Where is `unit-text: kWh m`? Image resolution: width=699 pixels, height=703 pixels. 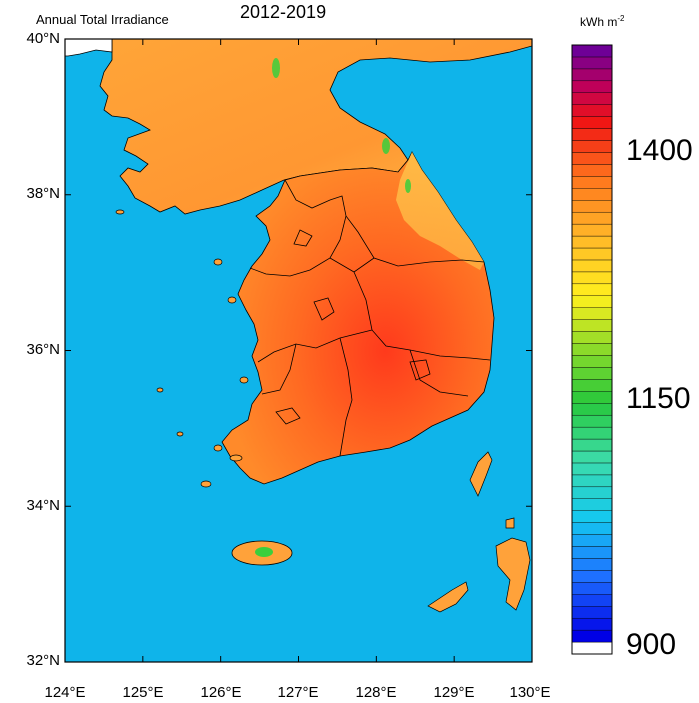
unit-text: kWh m is located at coordinates (599, 22).